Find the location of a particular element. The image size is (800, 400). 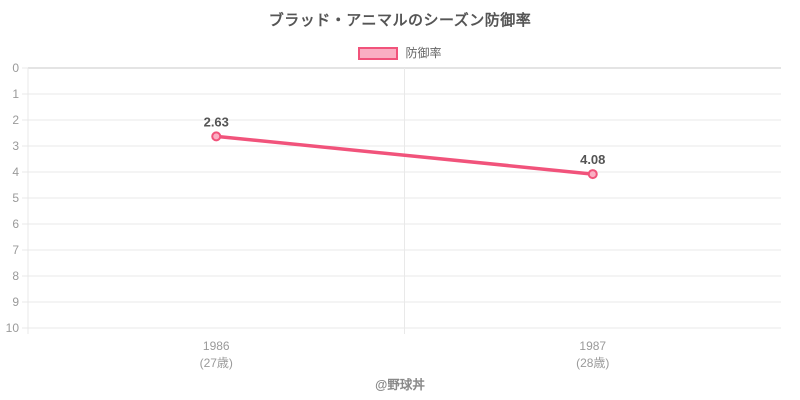

legend-item: 防御率 is located at coordinates (400, 53).